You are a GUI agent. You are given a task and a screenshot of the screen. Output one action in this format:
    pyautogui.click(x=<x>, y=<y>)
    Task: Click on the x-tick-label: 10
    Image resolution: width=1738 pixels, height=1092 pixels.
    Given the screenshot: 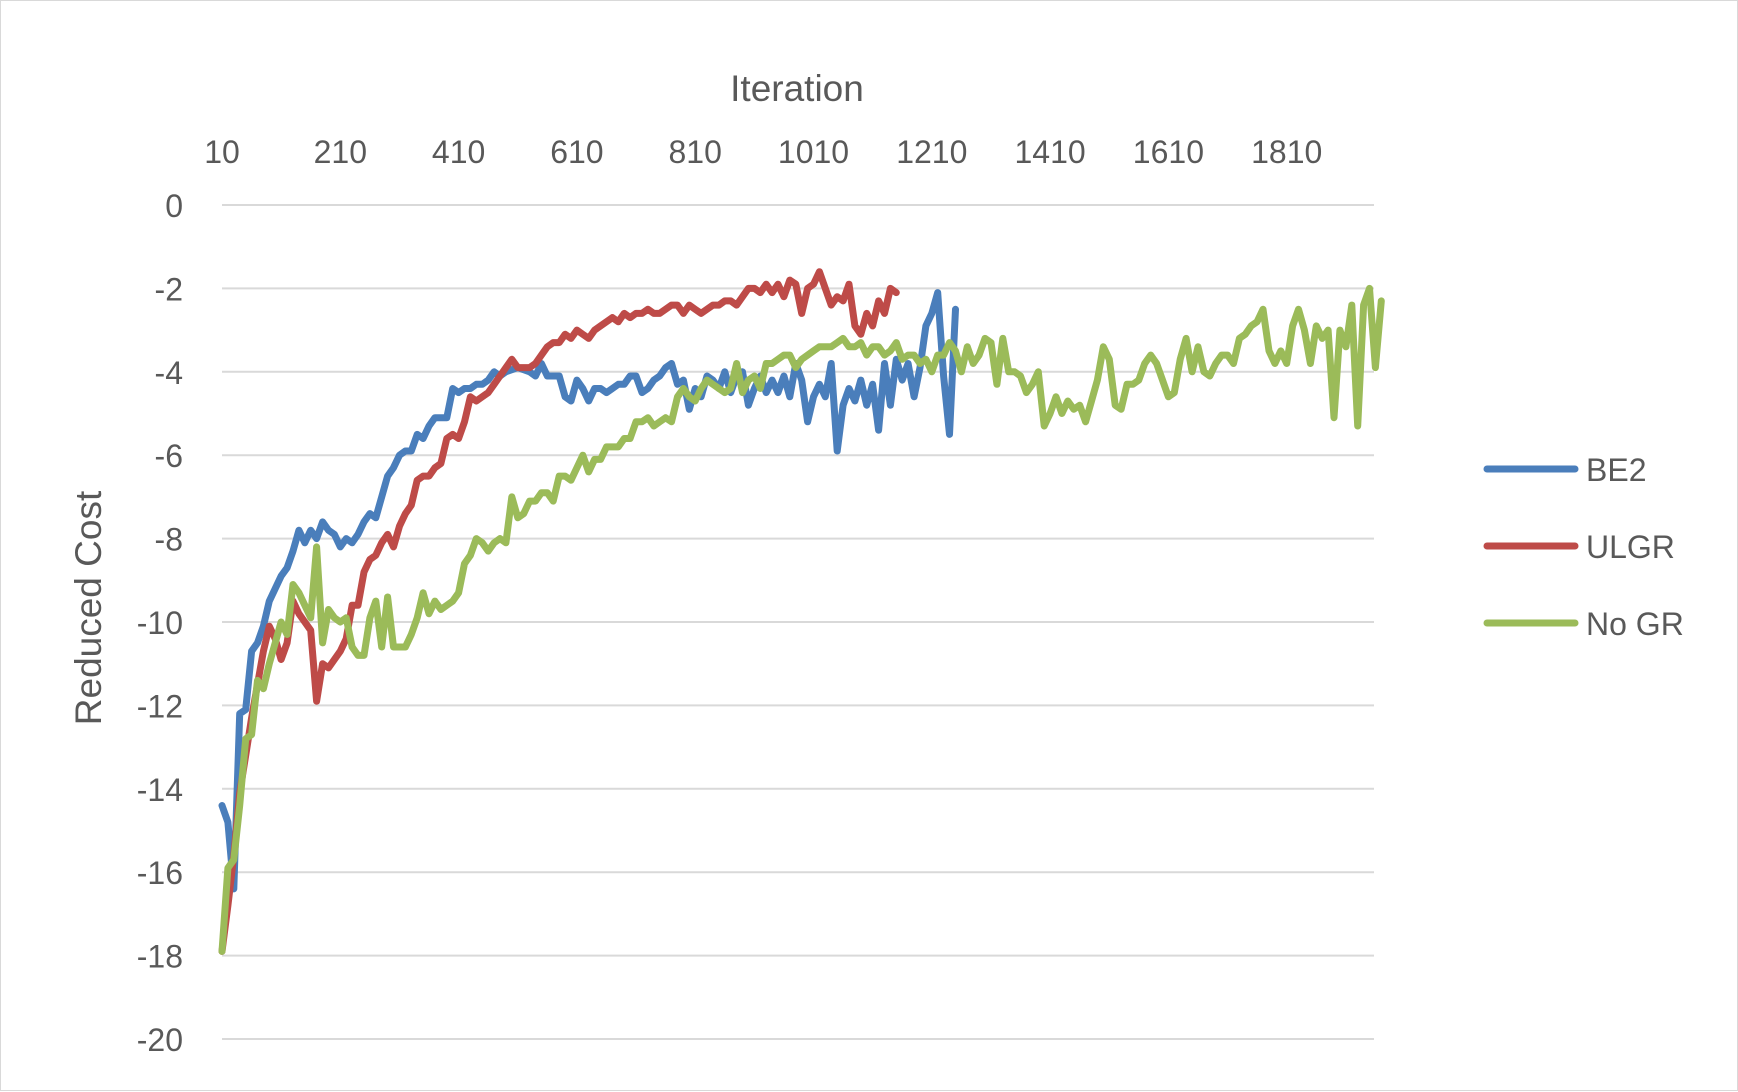 What is the action you would take?
    pyautogui.click(x=222, y=152)
    